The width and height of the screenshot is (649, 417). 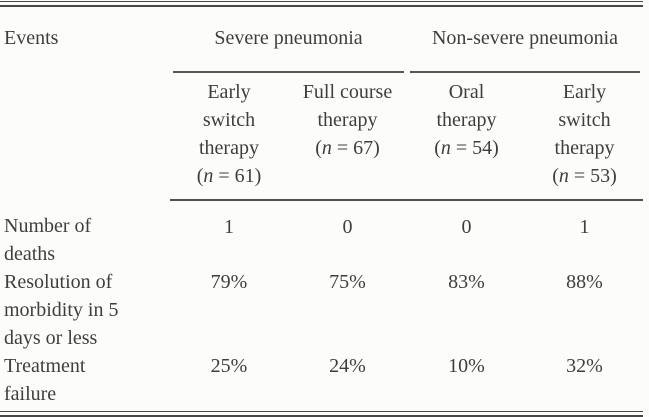 What do you see at coordinates (31, 38) in the screenshot?
I see `column-header-events: Events` at bounding box center [31, 38].